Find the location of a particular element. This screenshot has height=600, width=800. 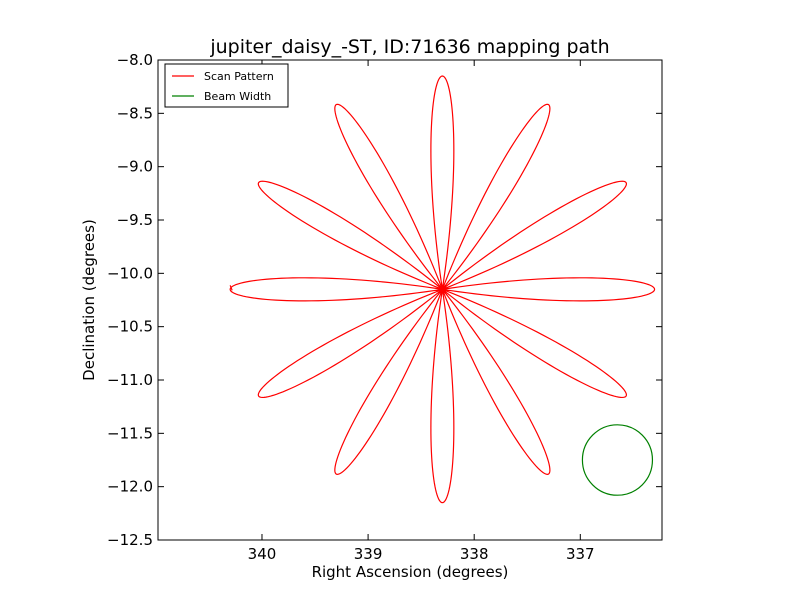

y-axis-label: Declination (degrees) is located at coordinates (89, 300).